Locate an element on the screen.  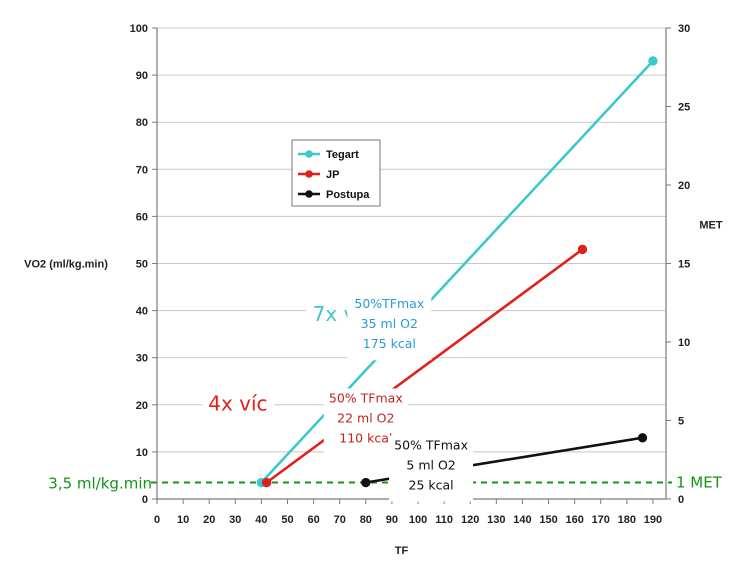
y-right-tick-label-5: 5 is located at coordinates (681, 422).